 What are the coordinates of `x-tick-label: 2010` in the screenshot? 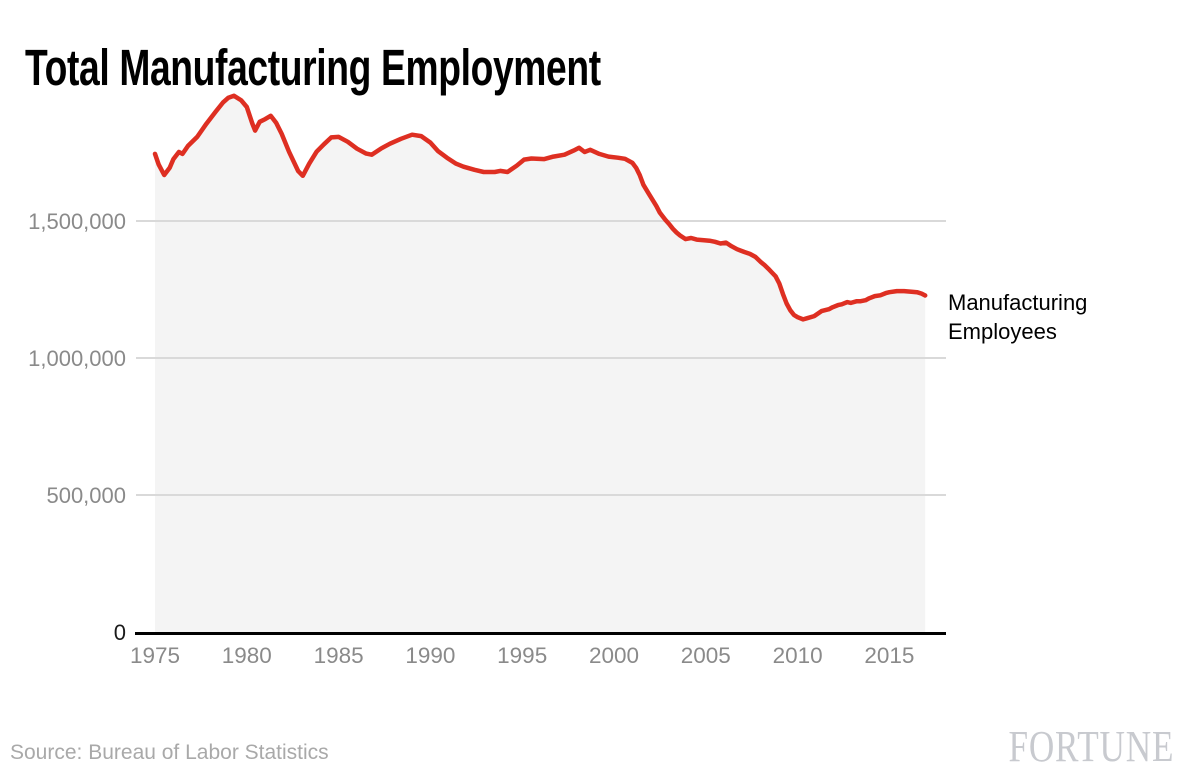 It's located at (798, 655).